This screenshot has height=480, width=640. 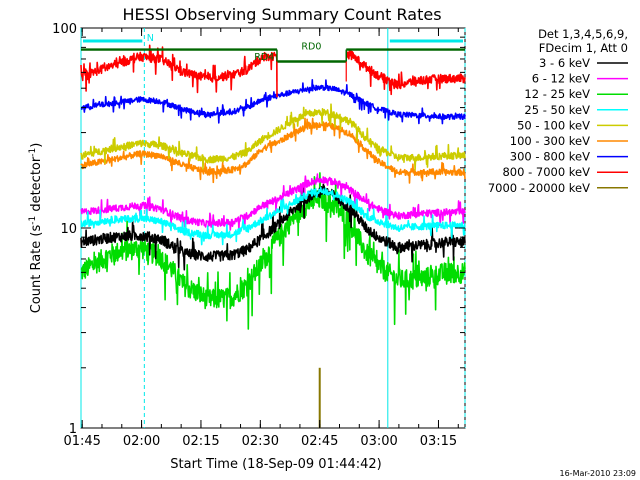 I want to click on x-tick-label: 02:15, so click(x=200, y=441).